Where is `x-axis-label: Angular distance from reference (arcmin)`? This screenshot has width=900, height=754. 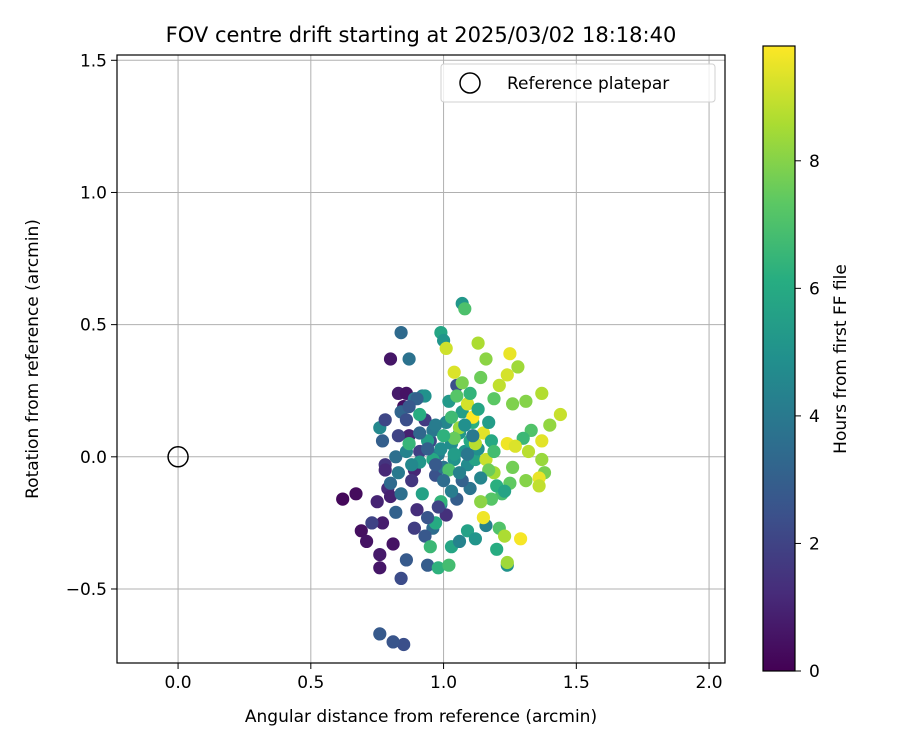
x-axis-label: Angular distance from reference (arcmin) is located at coordinates (421, 717).